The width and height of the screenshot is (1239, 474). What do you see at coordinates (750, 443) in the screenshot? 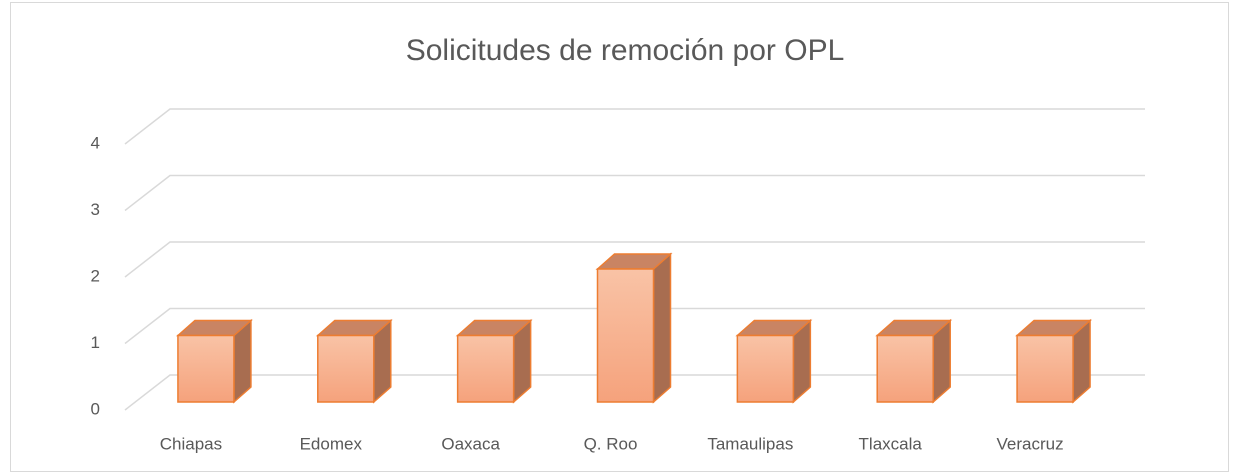
I see `x-tick-label: Tamaulipas` at bounding box center [750, 443].